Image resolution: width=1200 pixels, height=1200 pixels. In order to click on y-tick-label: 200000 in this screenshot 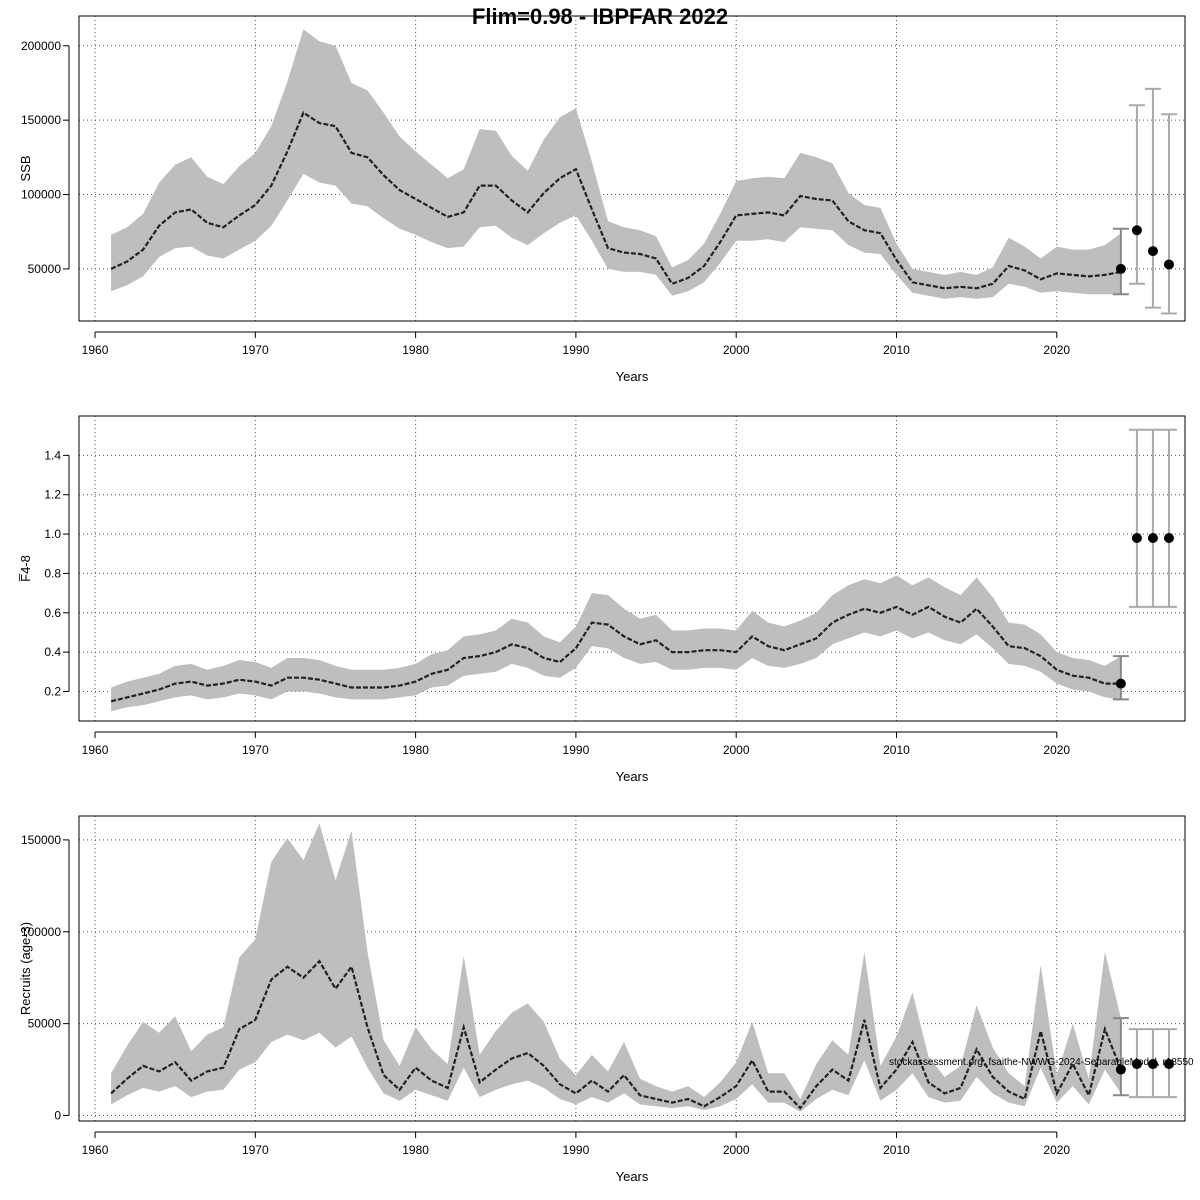, I will do `click(41, 46)`.